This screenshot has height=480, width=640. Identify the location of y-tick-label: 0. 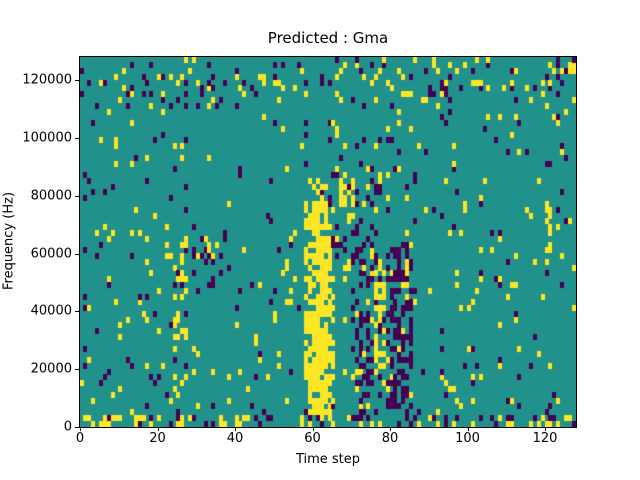
(67, 427).